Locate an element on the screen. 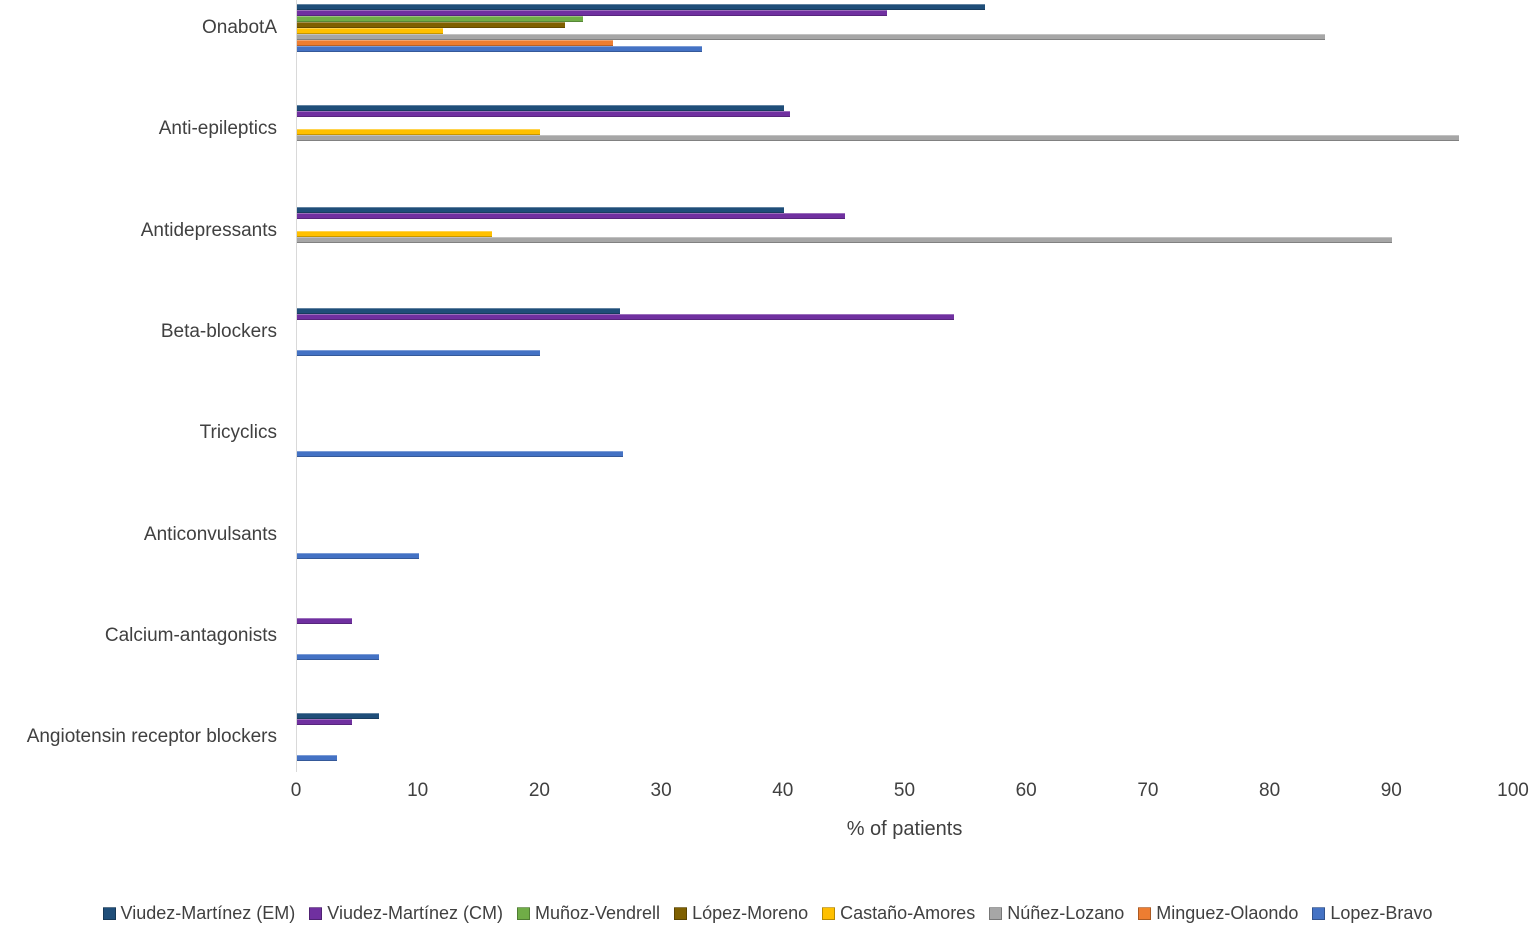 This screenshot has height=930, width=1535. legend-item: Núñez-Lozano is located at coordinates (1056, 913).